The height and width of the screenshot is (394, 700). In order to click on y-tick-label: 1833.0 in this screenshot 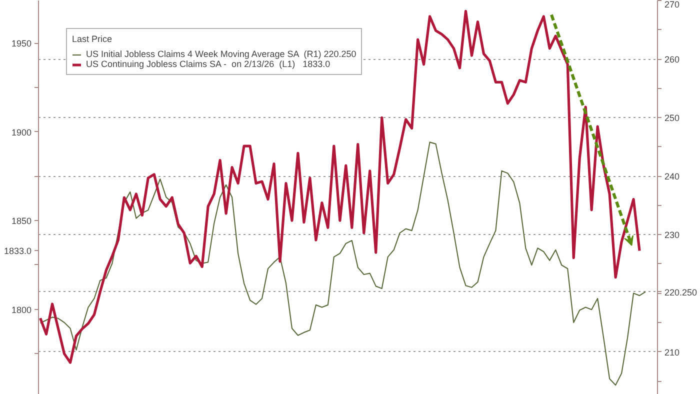, I will do `click(18, 251)`.